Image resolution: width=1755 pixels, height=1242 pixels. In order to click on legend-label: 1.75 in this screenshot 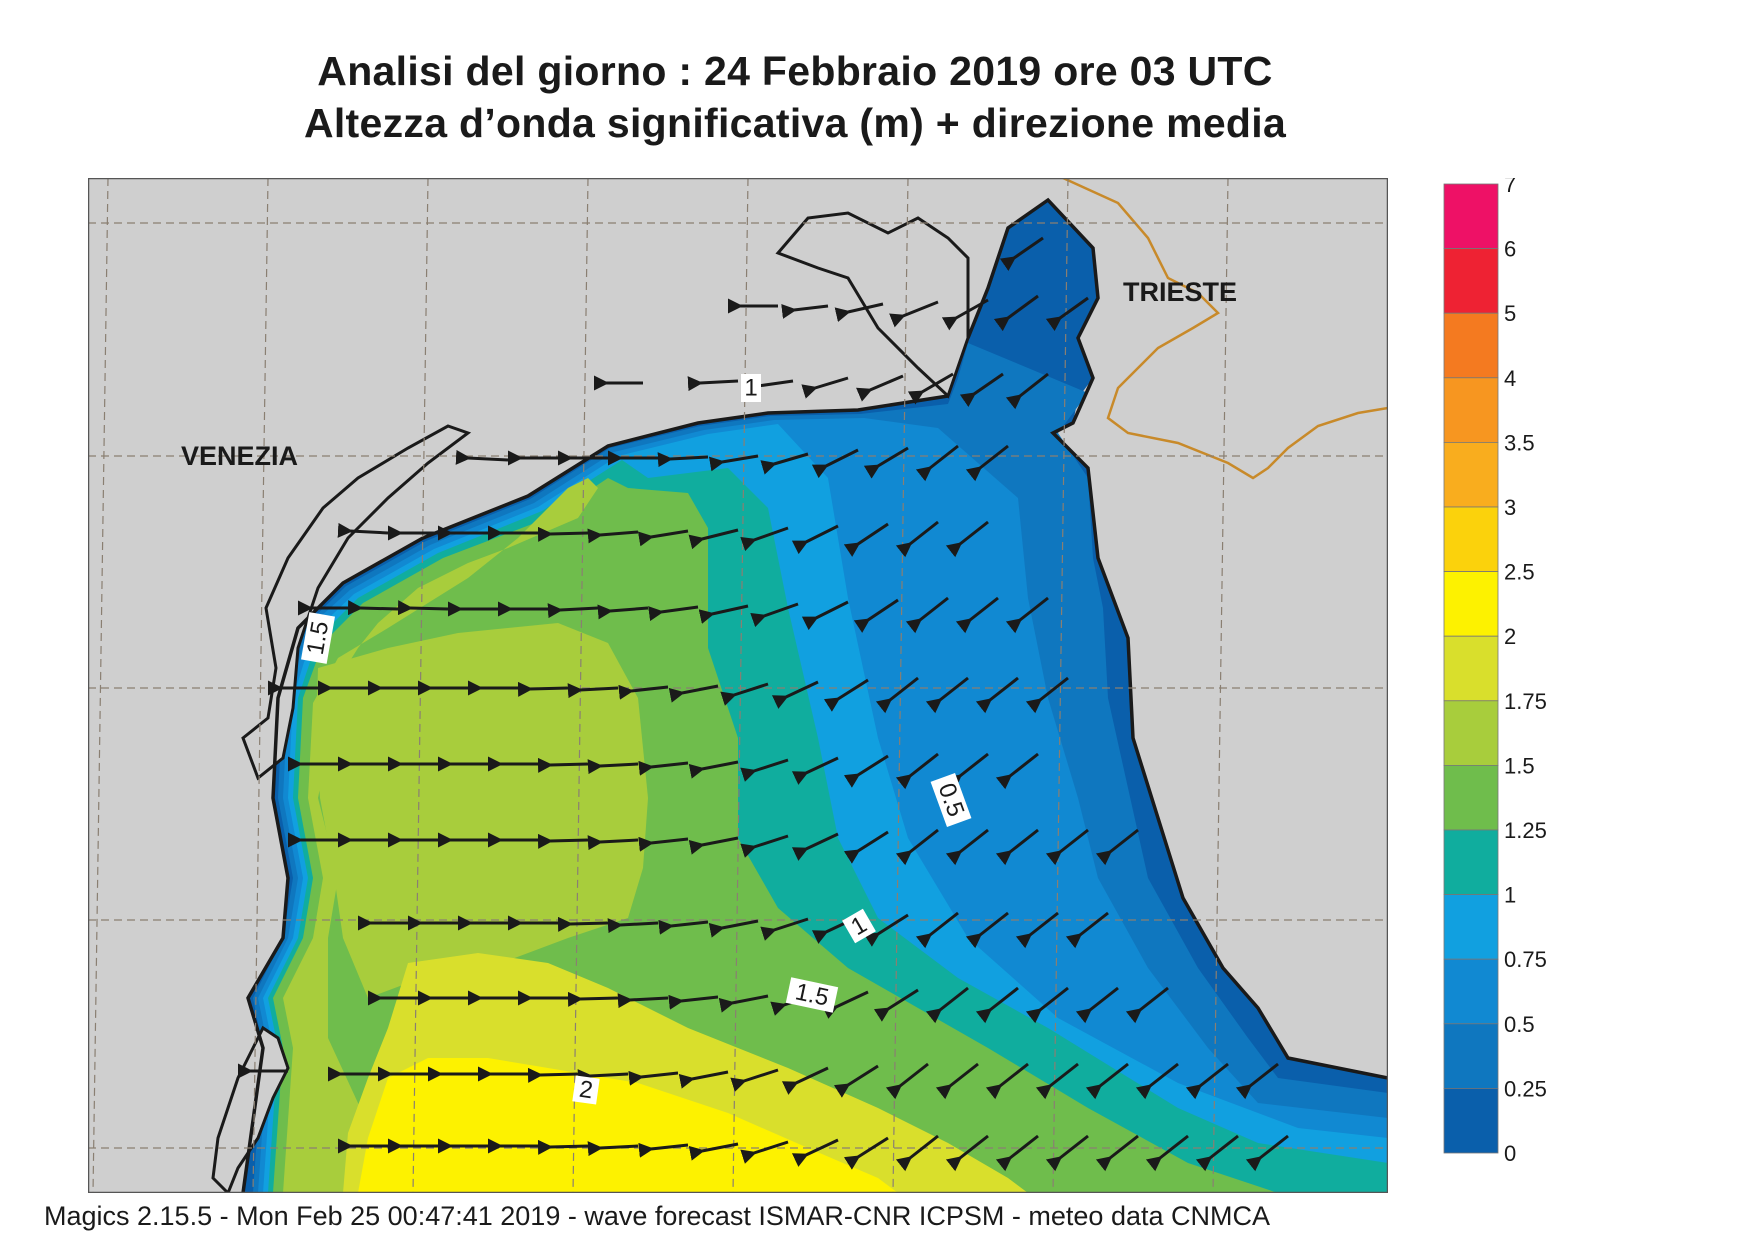, I will do `click(1525, 701)`.